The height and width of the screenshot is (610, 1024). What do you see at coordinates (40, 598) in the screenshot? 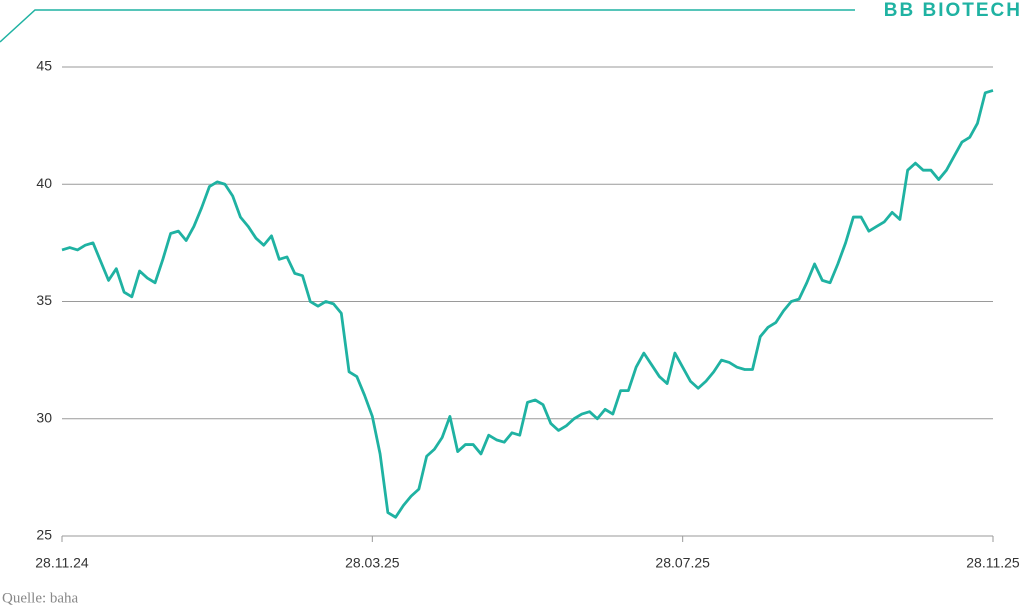
I see `source: Quelle: baha` at bounding box center [40, 598].